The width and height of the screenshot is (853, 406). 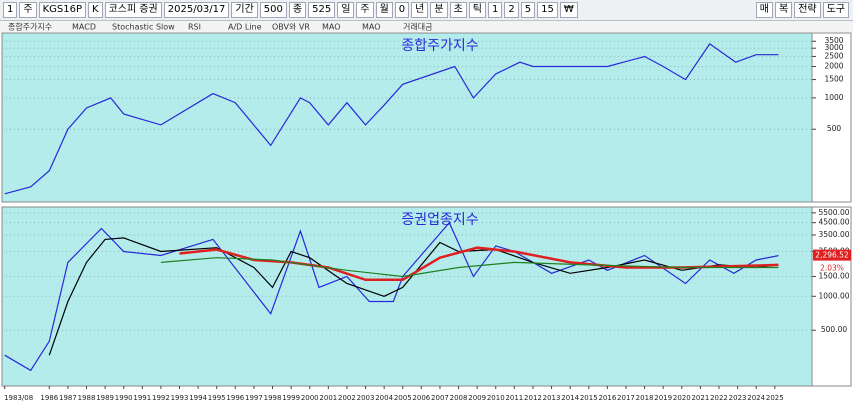 What do you see at coordinates (833, 40) in the screenshot?
I see `y-tick-label: 3500` at bounding box center [833, 40].